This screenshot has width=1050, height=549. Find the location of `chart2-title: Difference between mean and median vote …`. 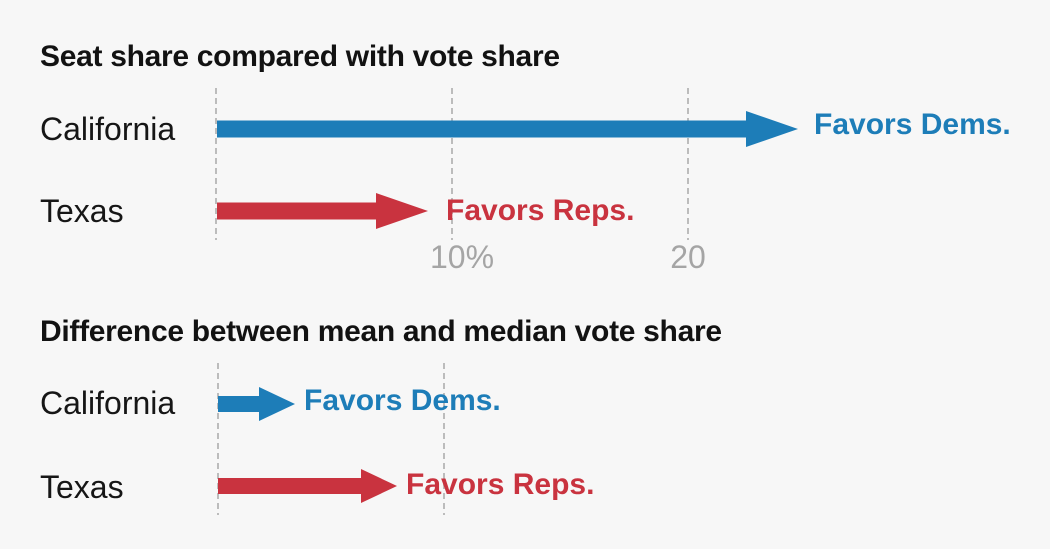

chart2-title: Difference between mean and median vote … is located at coordinates (381, 331).